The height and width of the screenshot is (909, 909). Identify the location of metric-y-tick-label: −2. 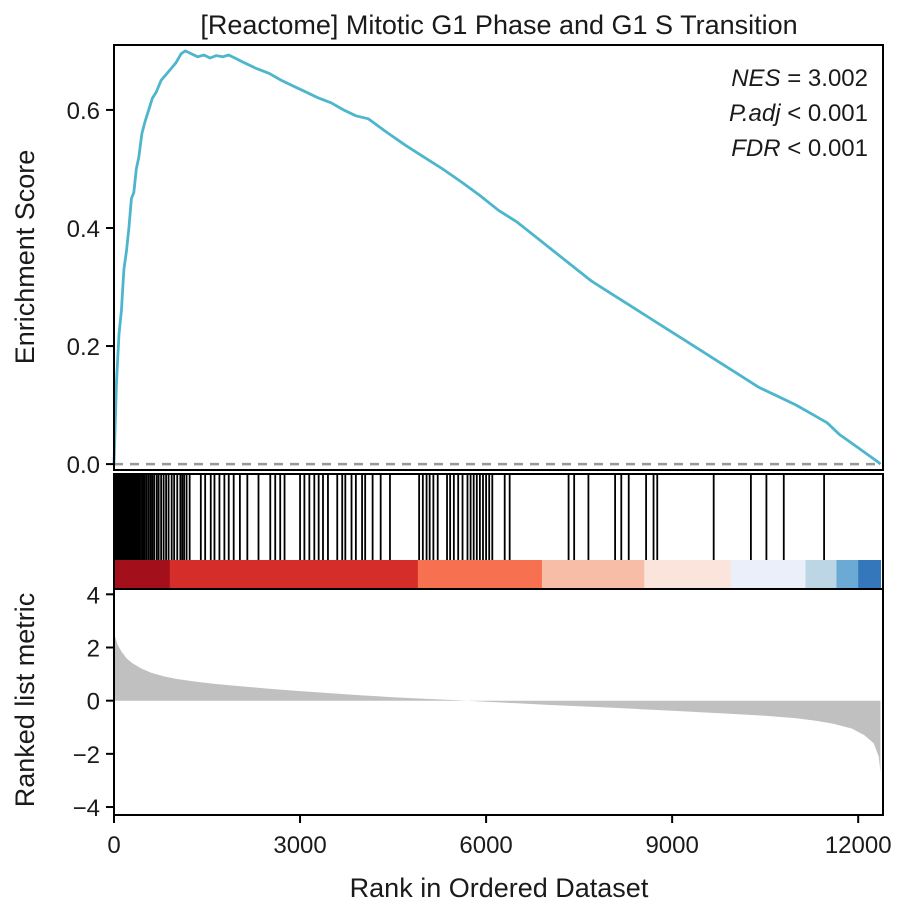
(86, 755).